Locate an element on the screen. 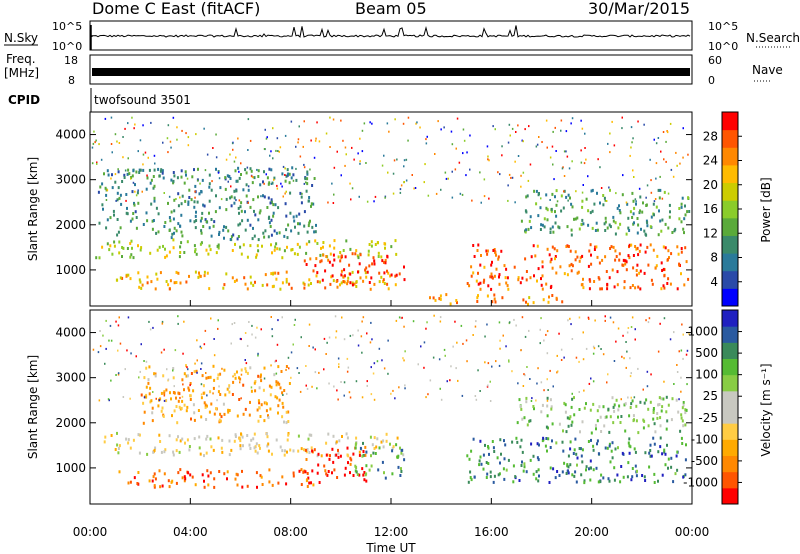 This screenshot has height=554, width=800. y-tick-label: 4000 is located at coordinates (70, 333).